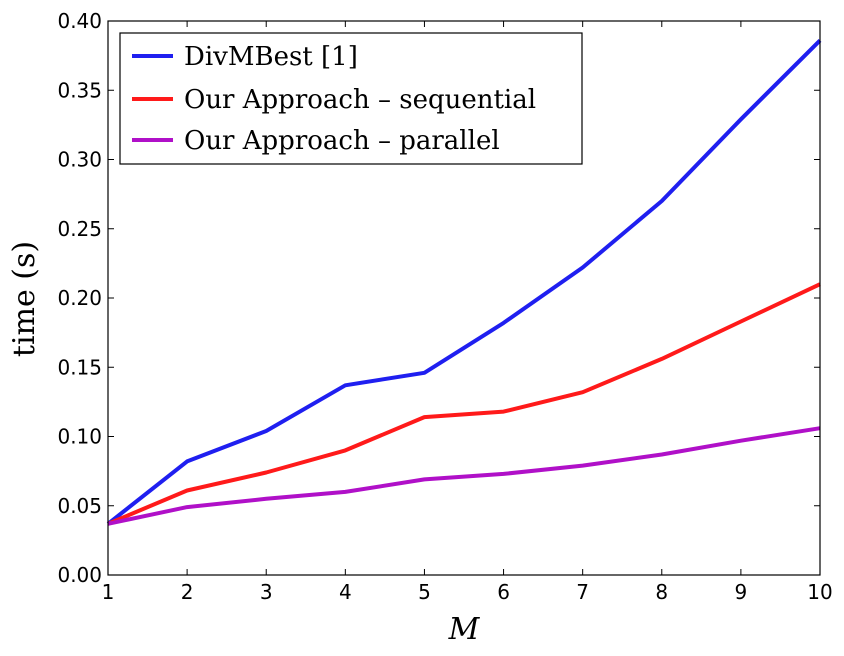 The height and width of the screenshot is (656, 844). Describe the element at coordinates (79, 90) in the screenshot. I see `y-tick-label: 0.35` at that location.